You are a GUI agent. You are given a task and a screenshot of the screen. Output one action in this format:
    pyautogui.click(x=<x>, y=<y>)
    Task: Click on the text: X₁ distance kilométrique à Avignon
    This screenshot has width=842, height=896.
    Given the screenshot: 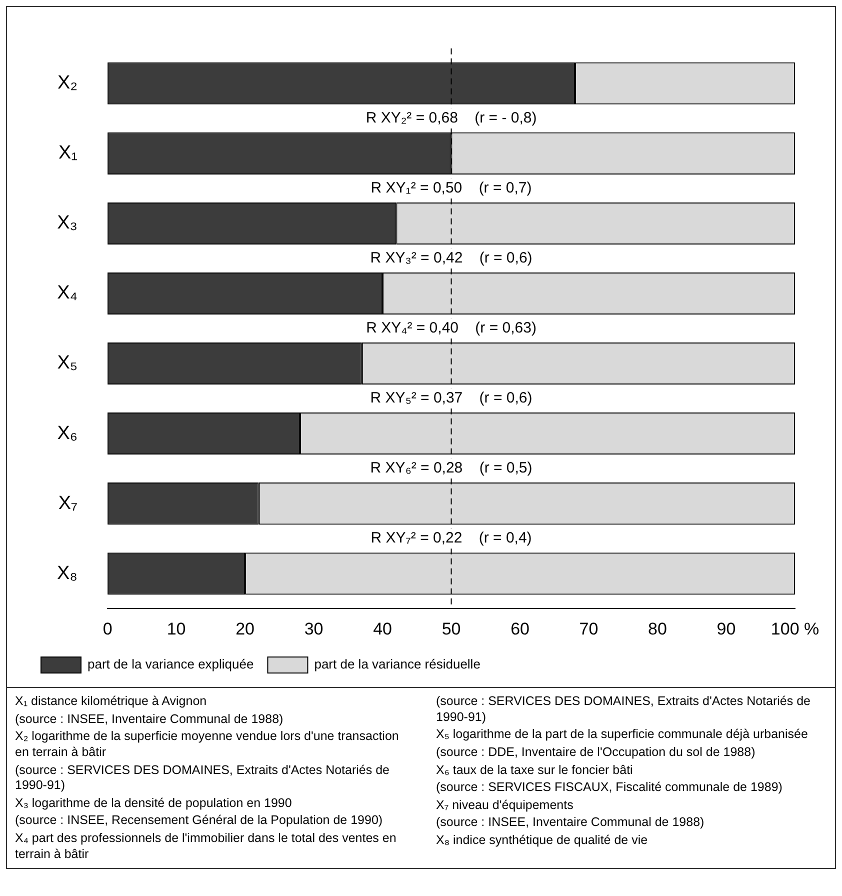 What is the action you would take?
    pyautogui.click(x=111, y=702)
    